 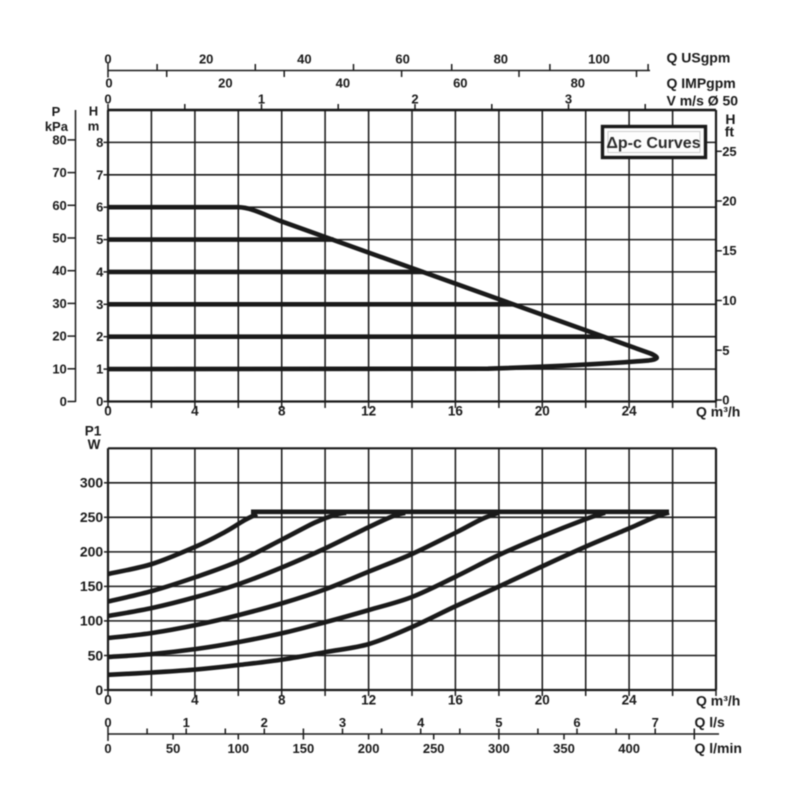 I want to click on svg-text: Δp-c Curves, so click(x=653, y=143).